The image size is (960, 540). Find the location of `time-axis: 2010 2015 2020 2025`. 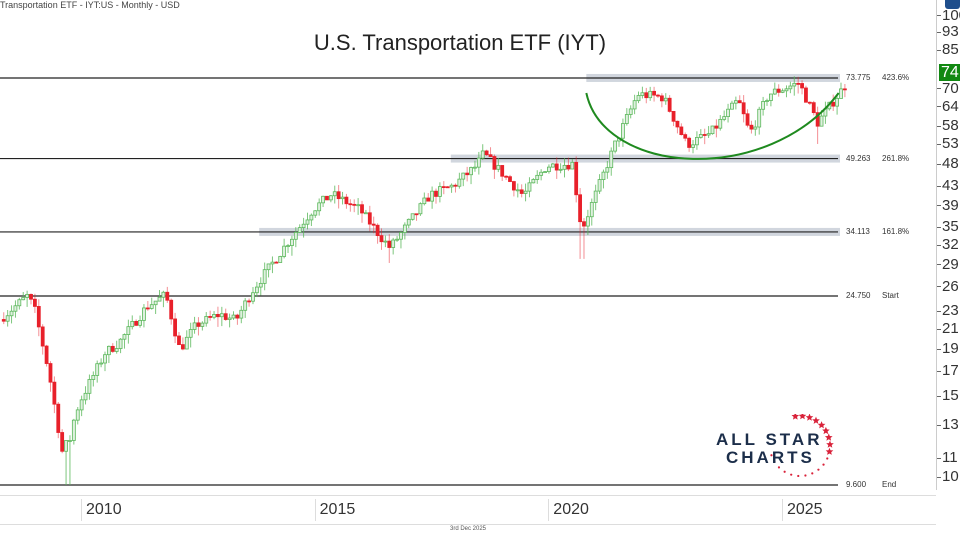

time-axis: 2010 2015 2020 2025 is located at coordinates (468, 510).